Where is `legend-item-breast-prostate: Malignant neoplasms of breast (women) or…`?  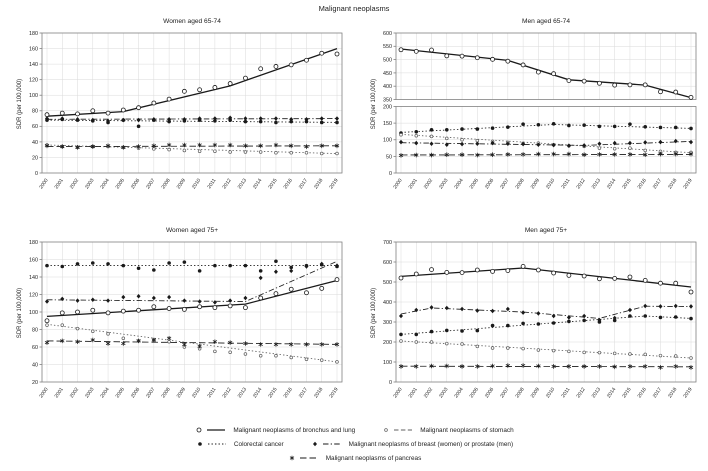
legend-item-breast-prostate: Malignant neoplasms of breast (women) or… is located at coordinates (411, 444).